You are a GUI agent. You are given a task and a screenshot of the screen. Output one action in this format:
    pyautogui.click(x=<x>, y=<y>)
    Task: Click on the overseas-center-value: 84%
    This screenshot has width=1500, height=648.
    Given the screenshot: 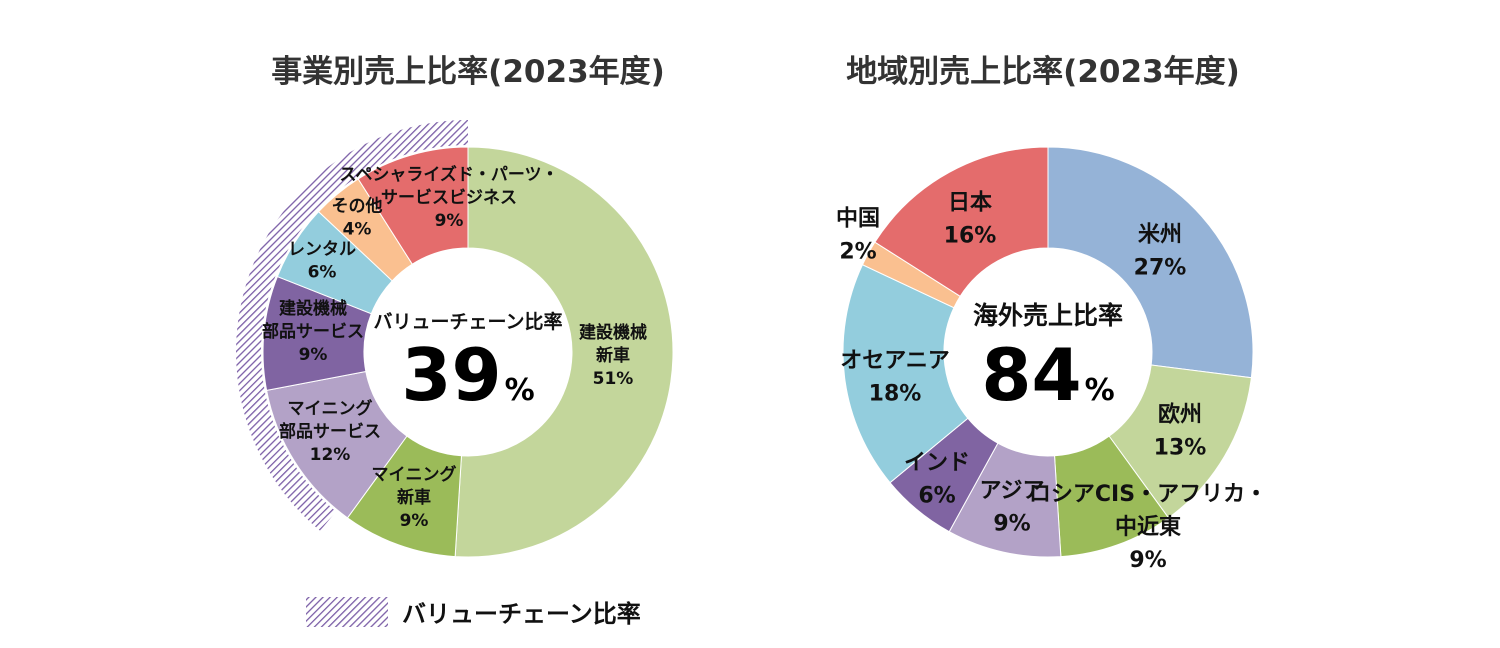 What is the action you would take?
    pyautogui.click(x=1047, y=375)
    